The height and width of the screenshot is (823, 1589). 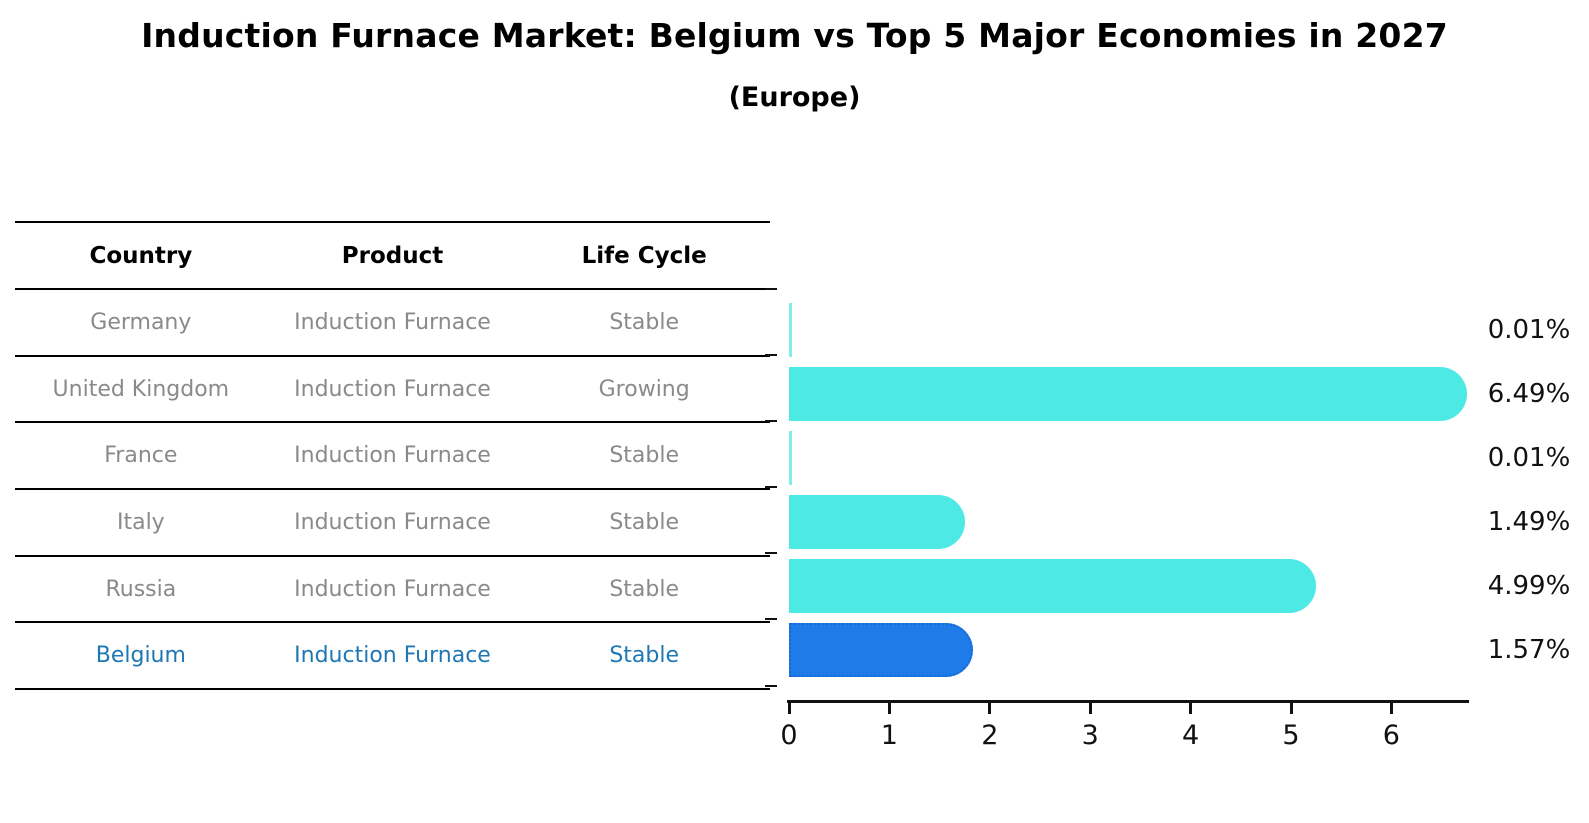 I want to click on bar-france, so click(x=790, y=458).